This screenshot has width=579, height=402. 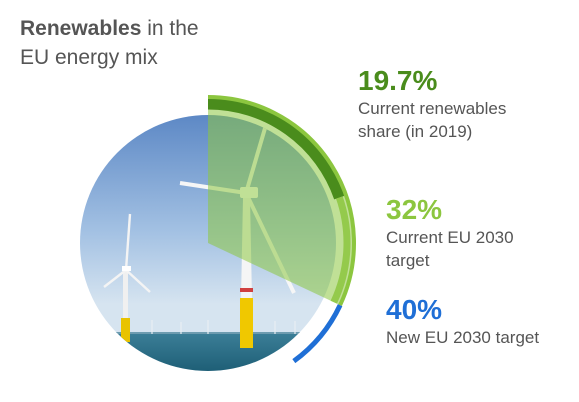 I want to click on desc-current-share-line1: Current renewables, so click(x=432, y=108).